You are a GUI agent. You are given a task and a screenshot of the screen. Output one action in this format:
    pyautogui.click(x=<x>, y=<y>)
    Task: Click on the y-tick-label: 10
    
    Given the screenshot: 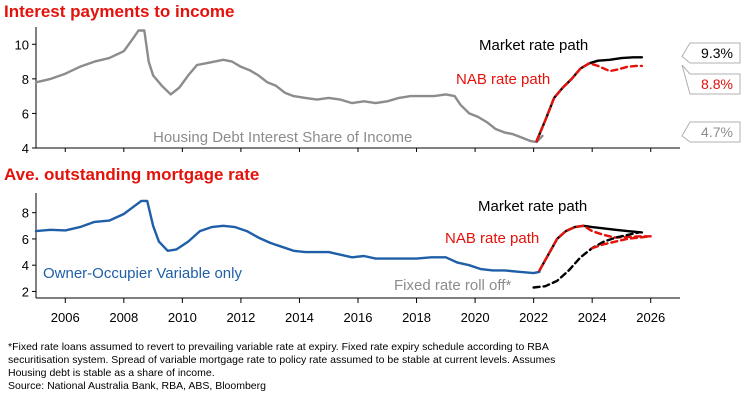 What is the action you would take?
    pyautogui.click(x=22, y=44)
    